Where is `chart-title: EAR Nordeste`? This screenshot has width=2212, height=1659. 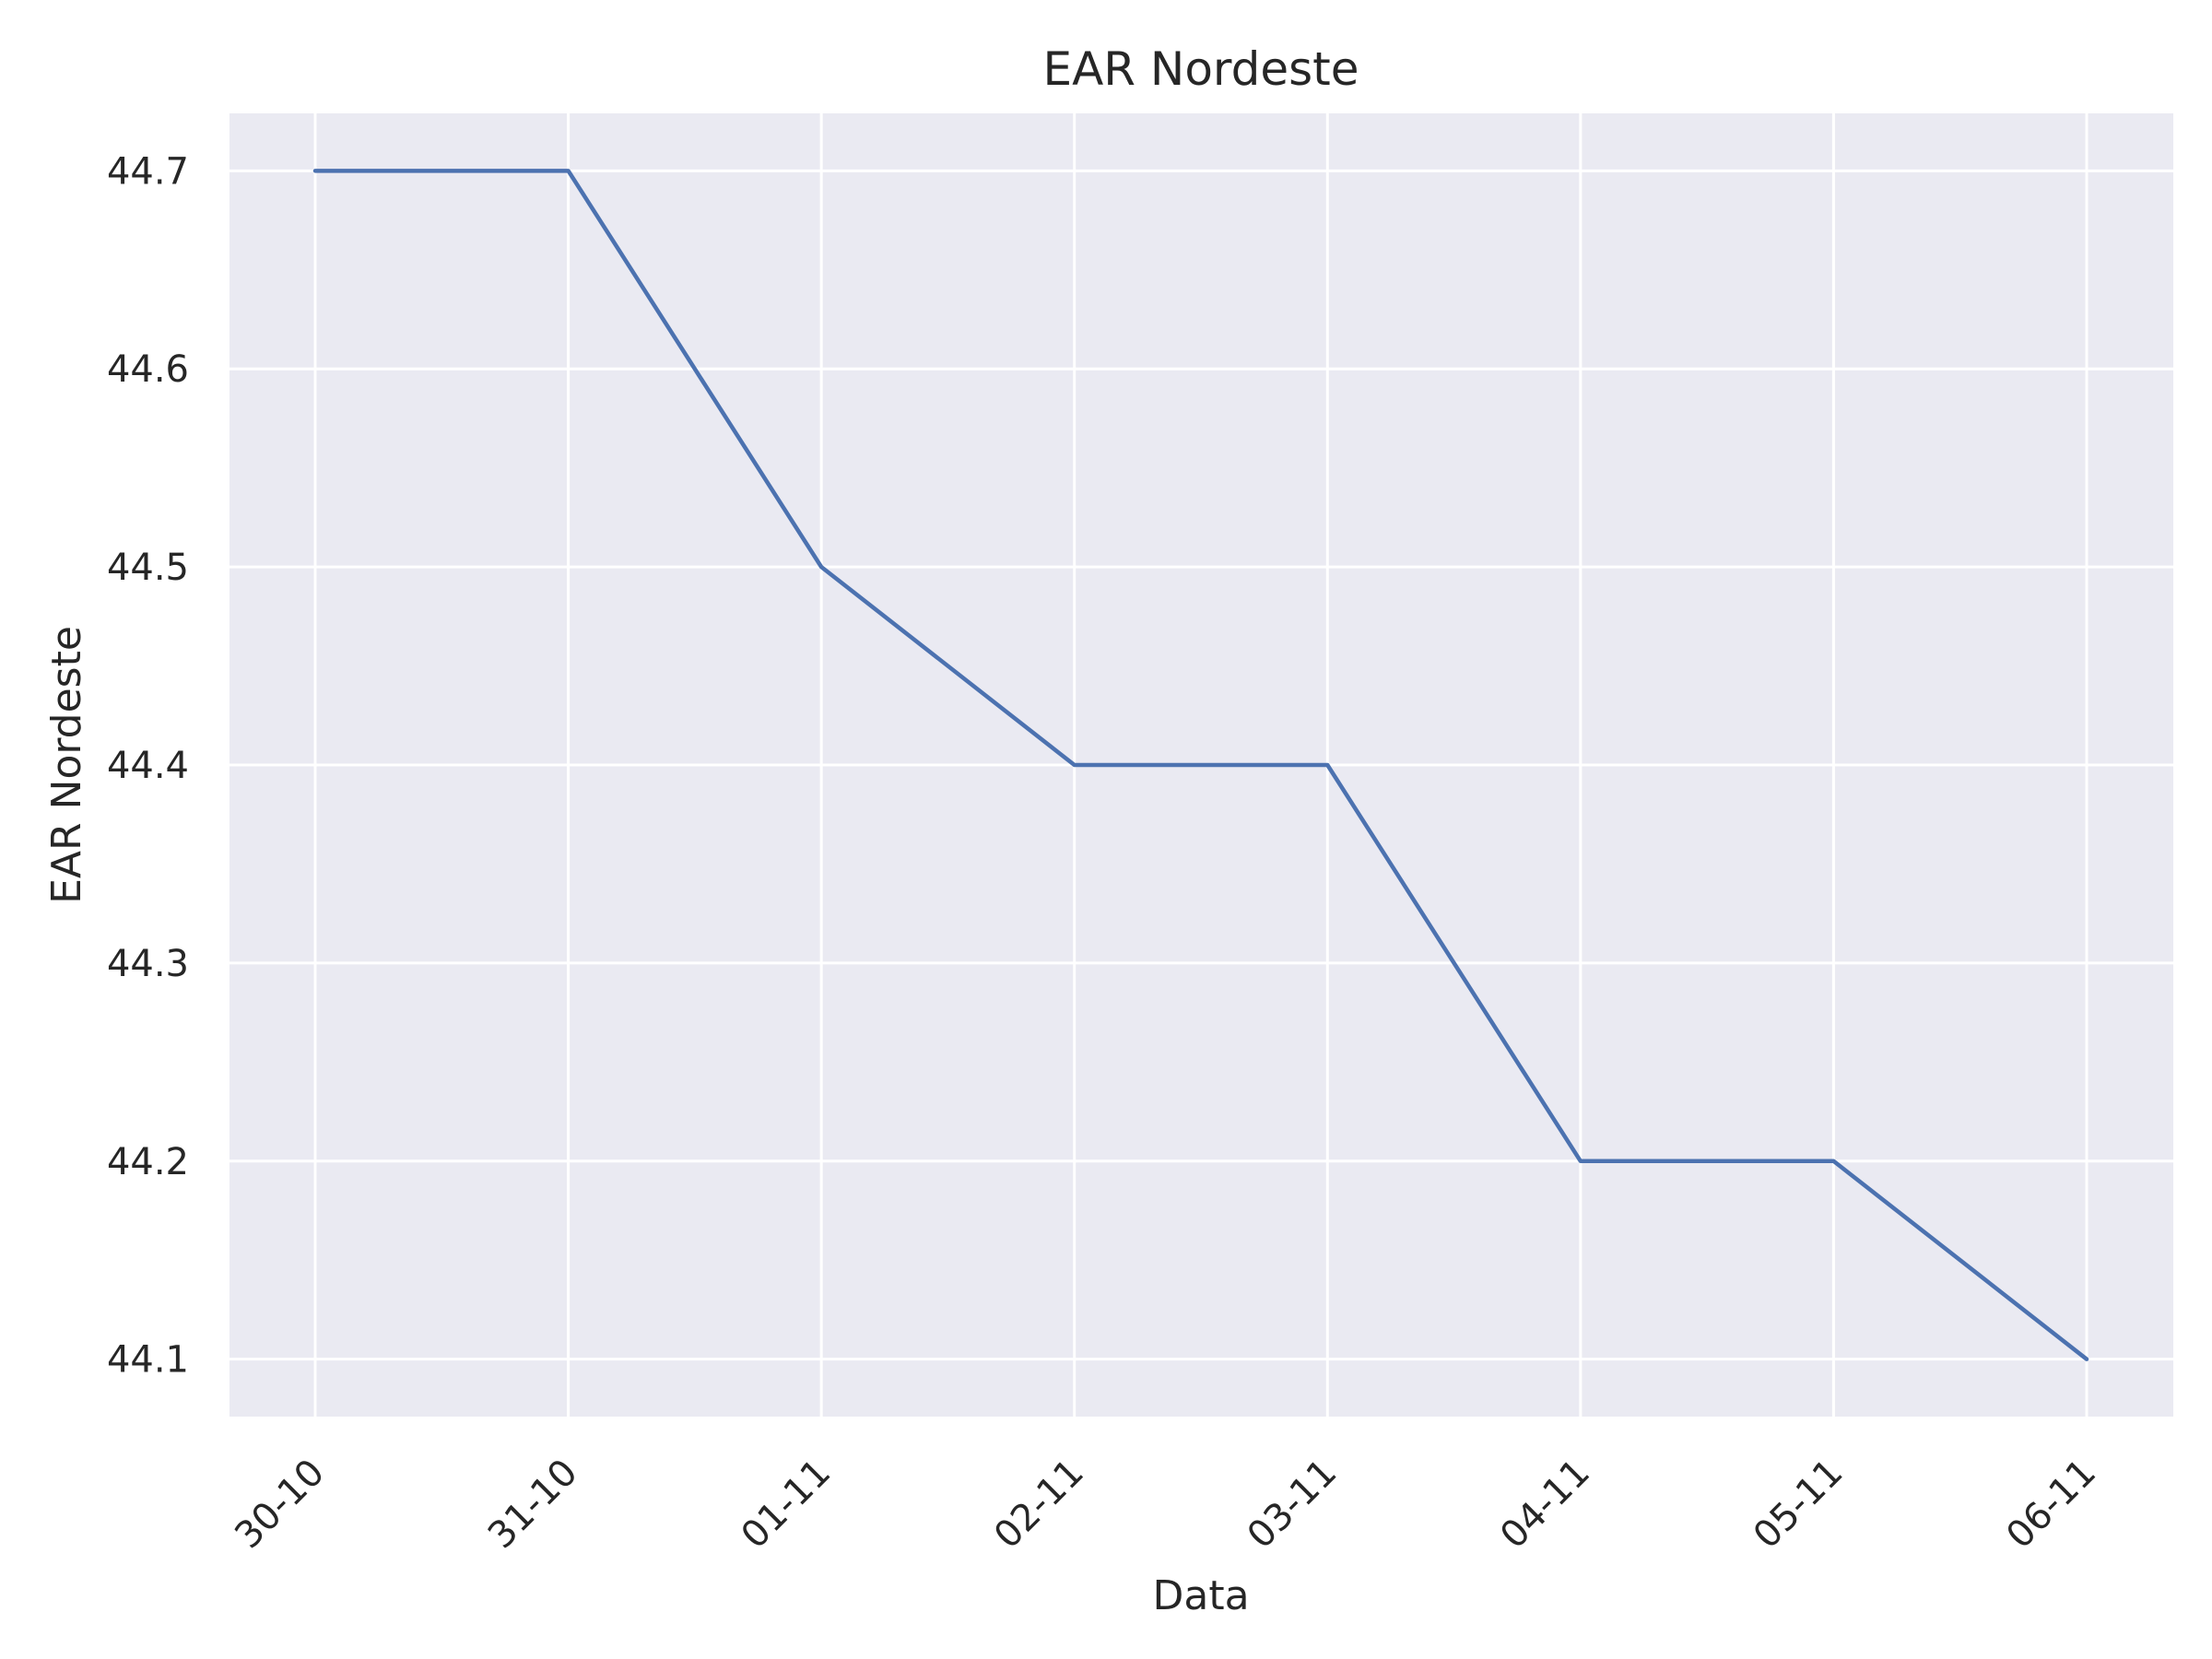 chart-title: EAR Nordeste is located at coordinates (1200, 69).